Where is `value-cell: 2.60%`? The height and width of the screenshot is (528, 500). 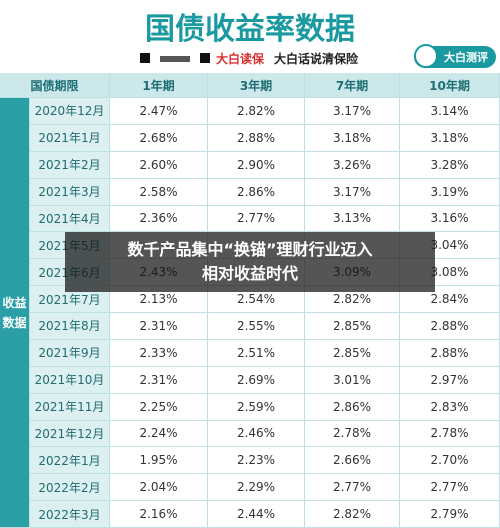 value-cell: 2.60% is located at coordinates (159, 165).